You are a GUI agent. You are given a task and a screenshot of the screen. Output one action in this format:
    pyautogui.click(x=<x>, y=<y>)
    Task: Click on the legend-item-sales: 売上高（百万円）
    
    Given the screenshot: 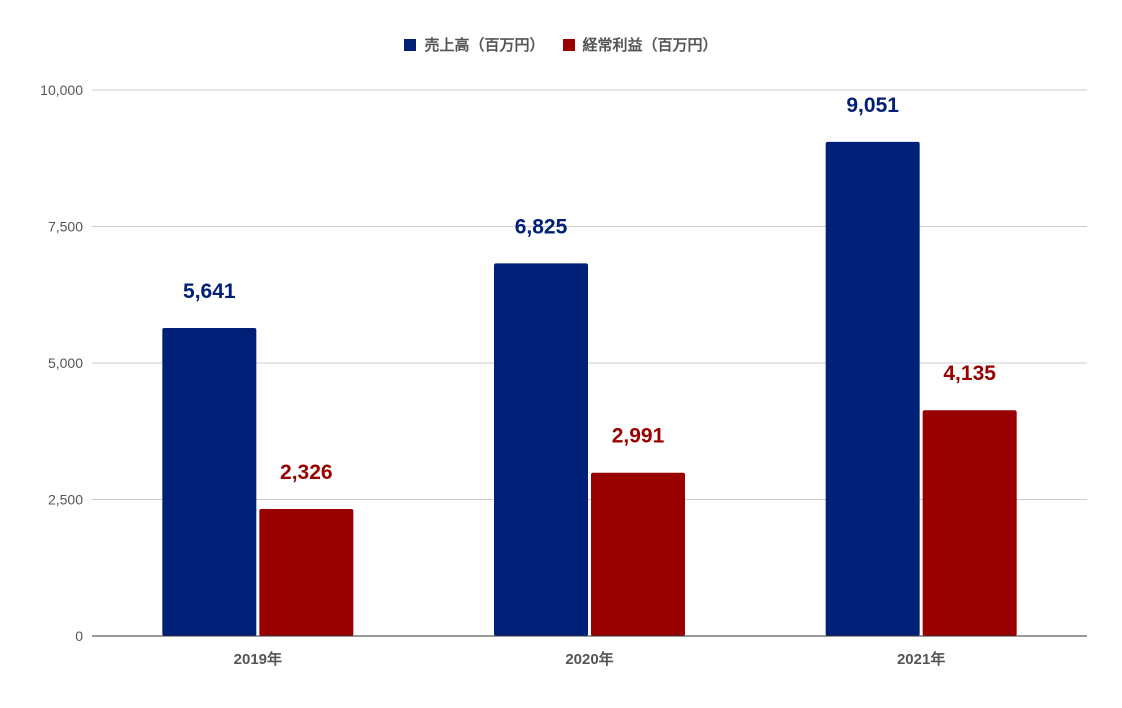 What is the action you would take?
    pyautogui.click(x=474, y=44)
    